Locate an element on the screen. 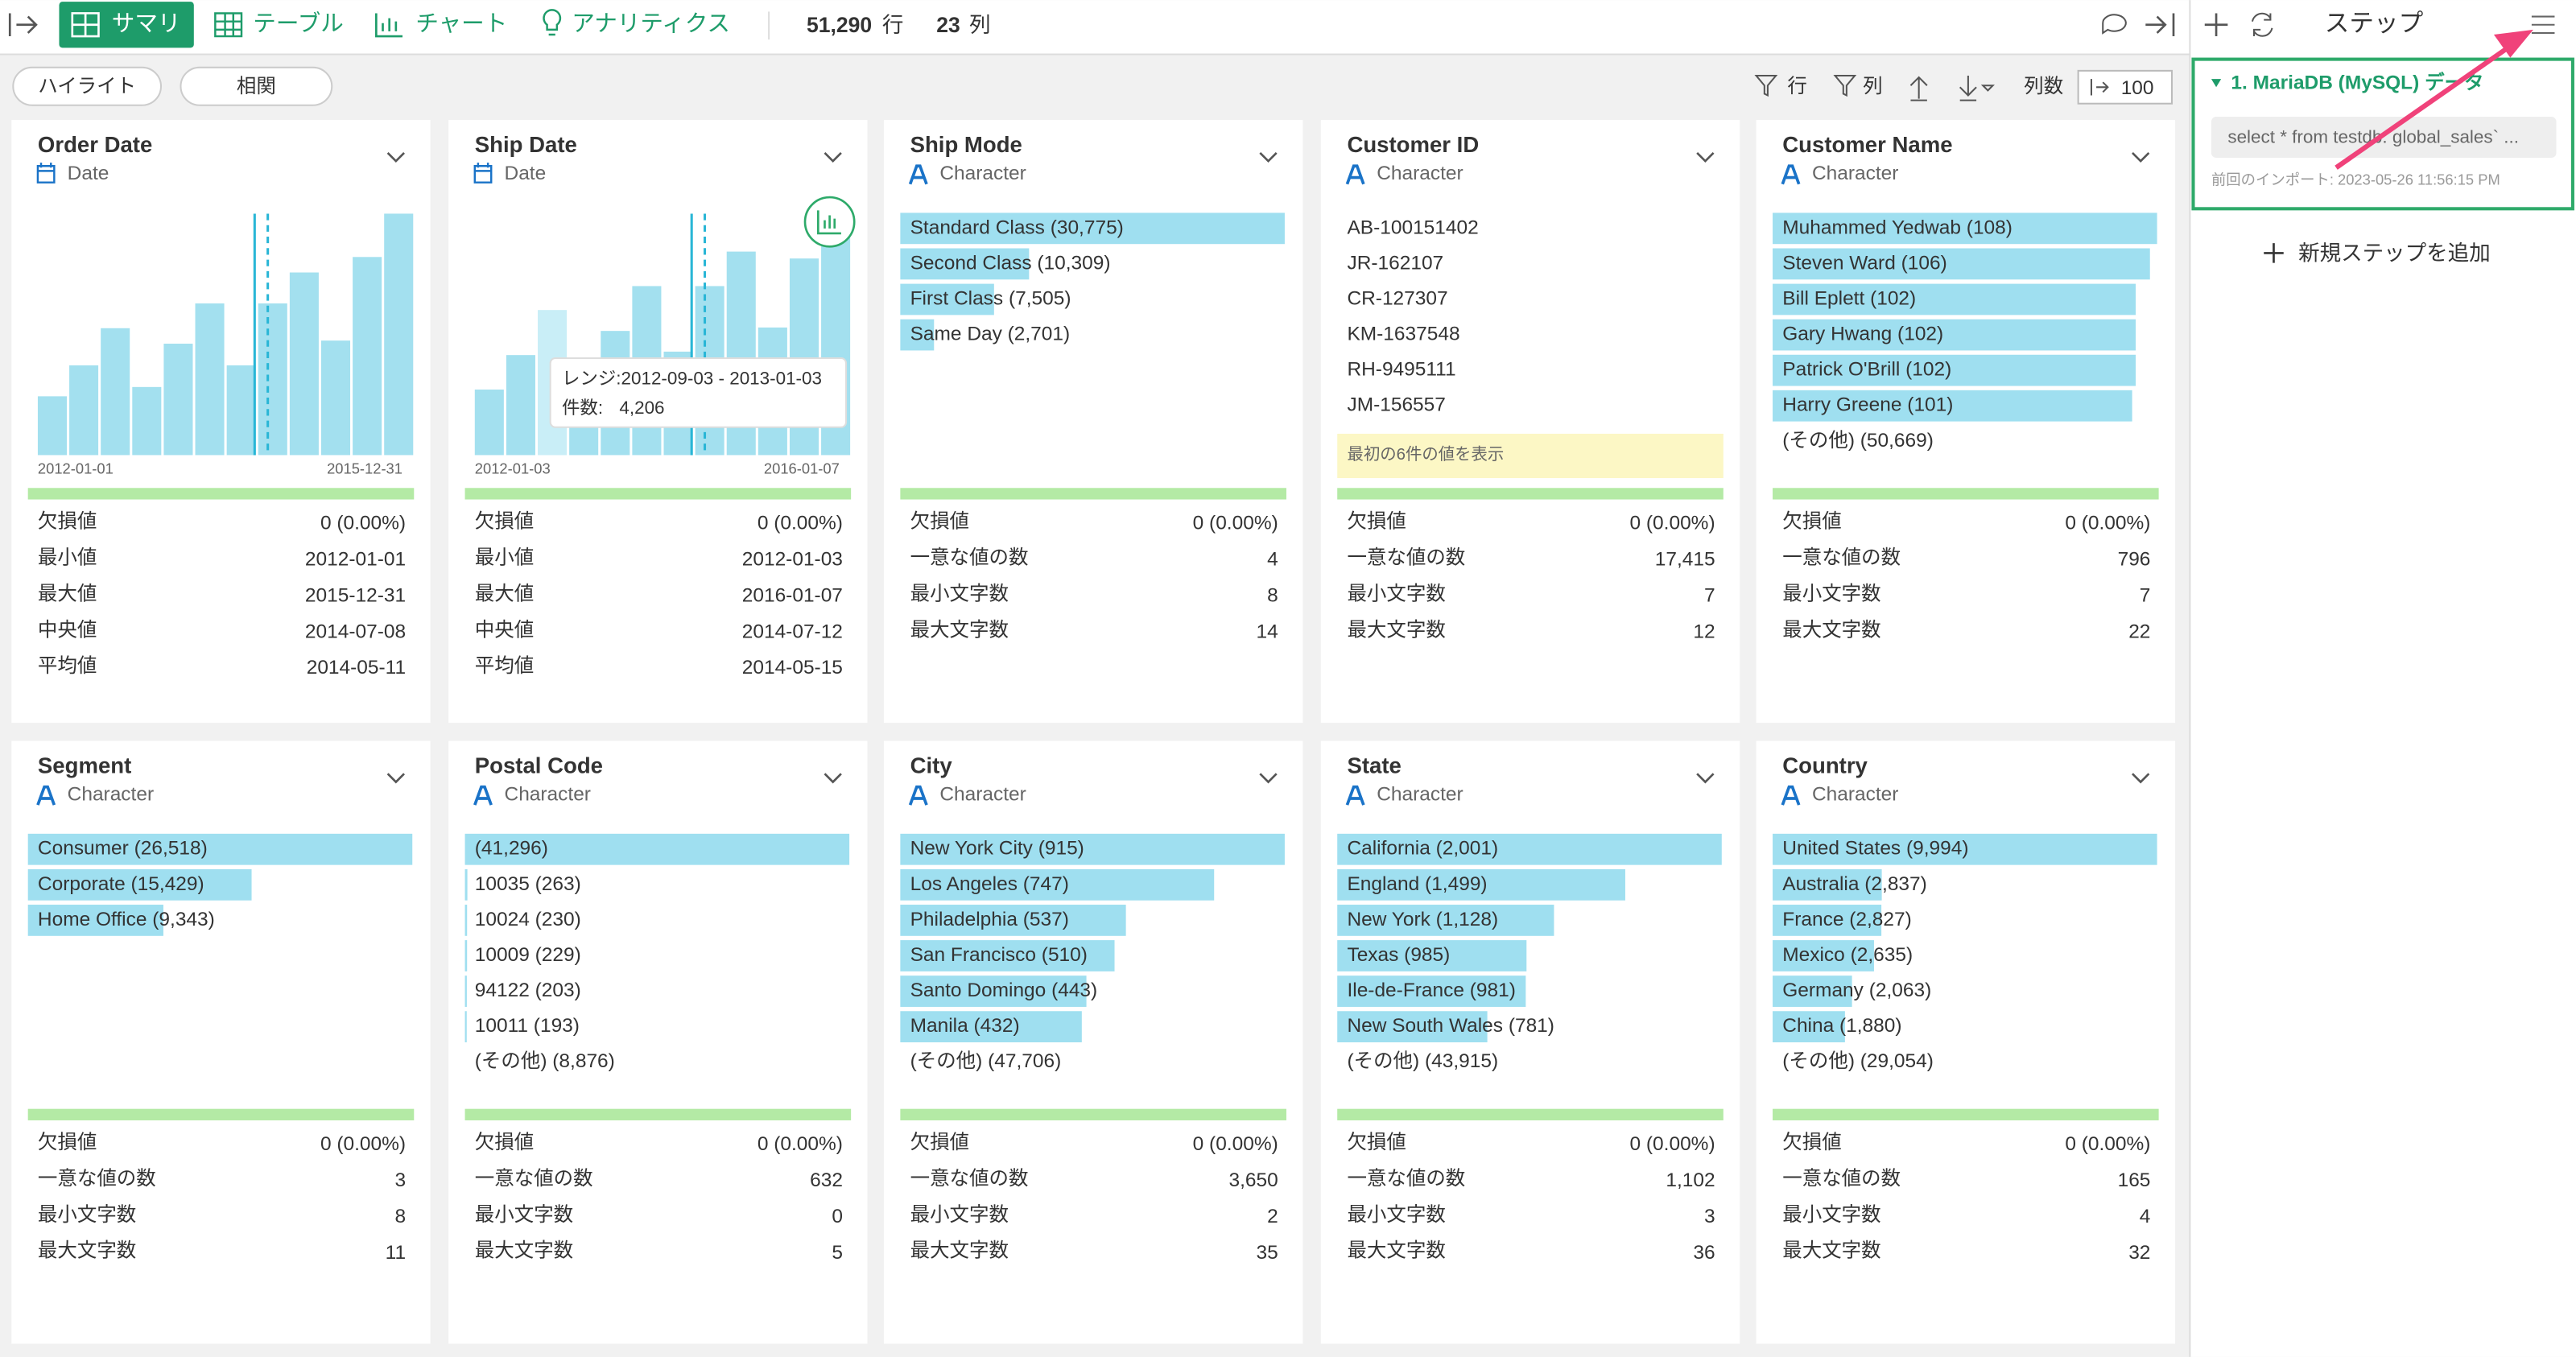  column-name: Country is located at coordinates (1825, 765).